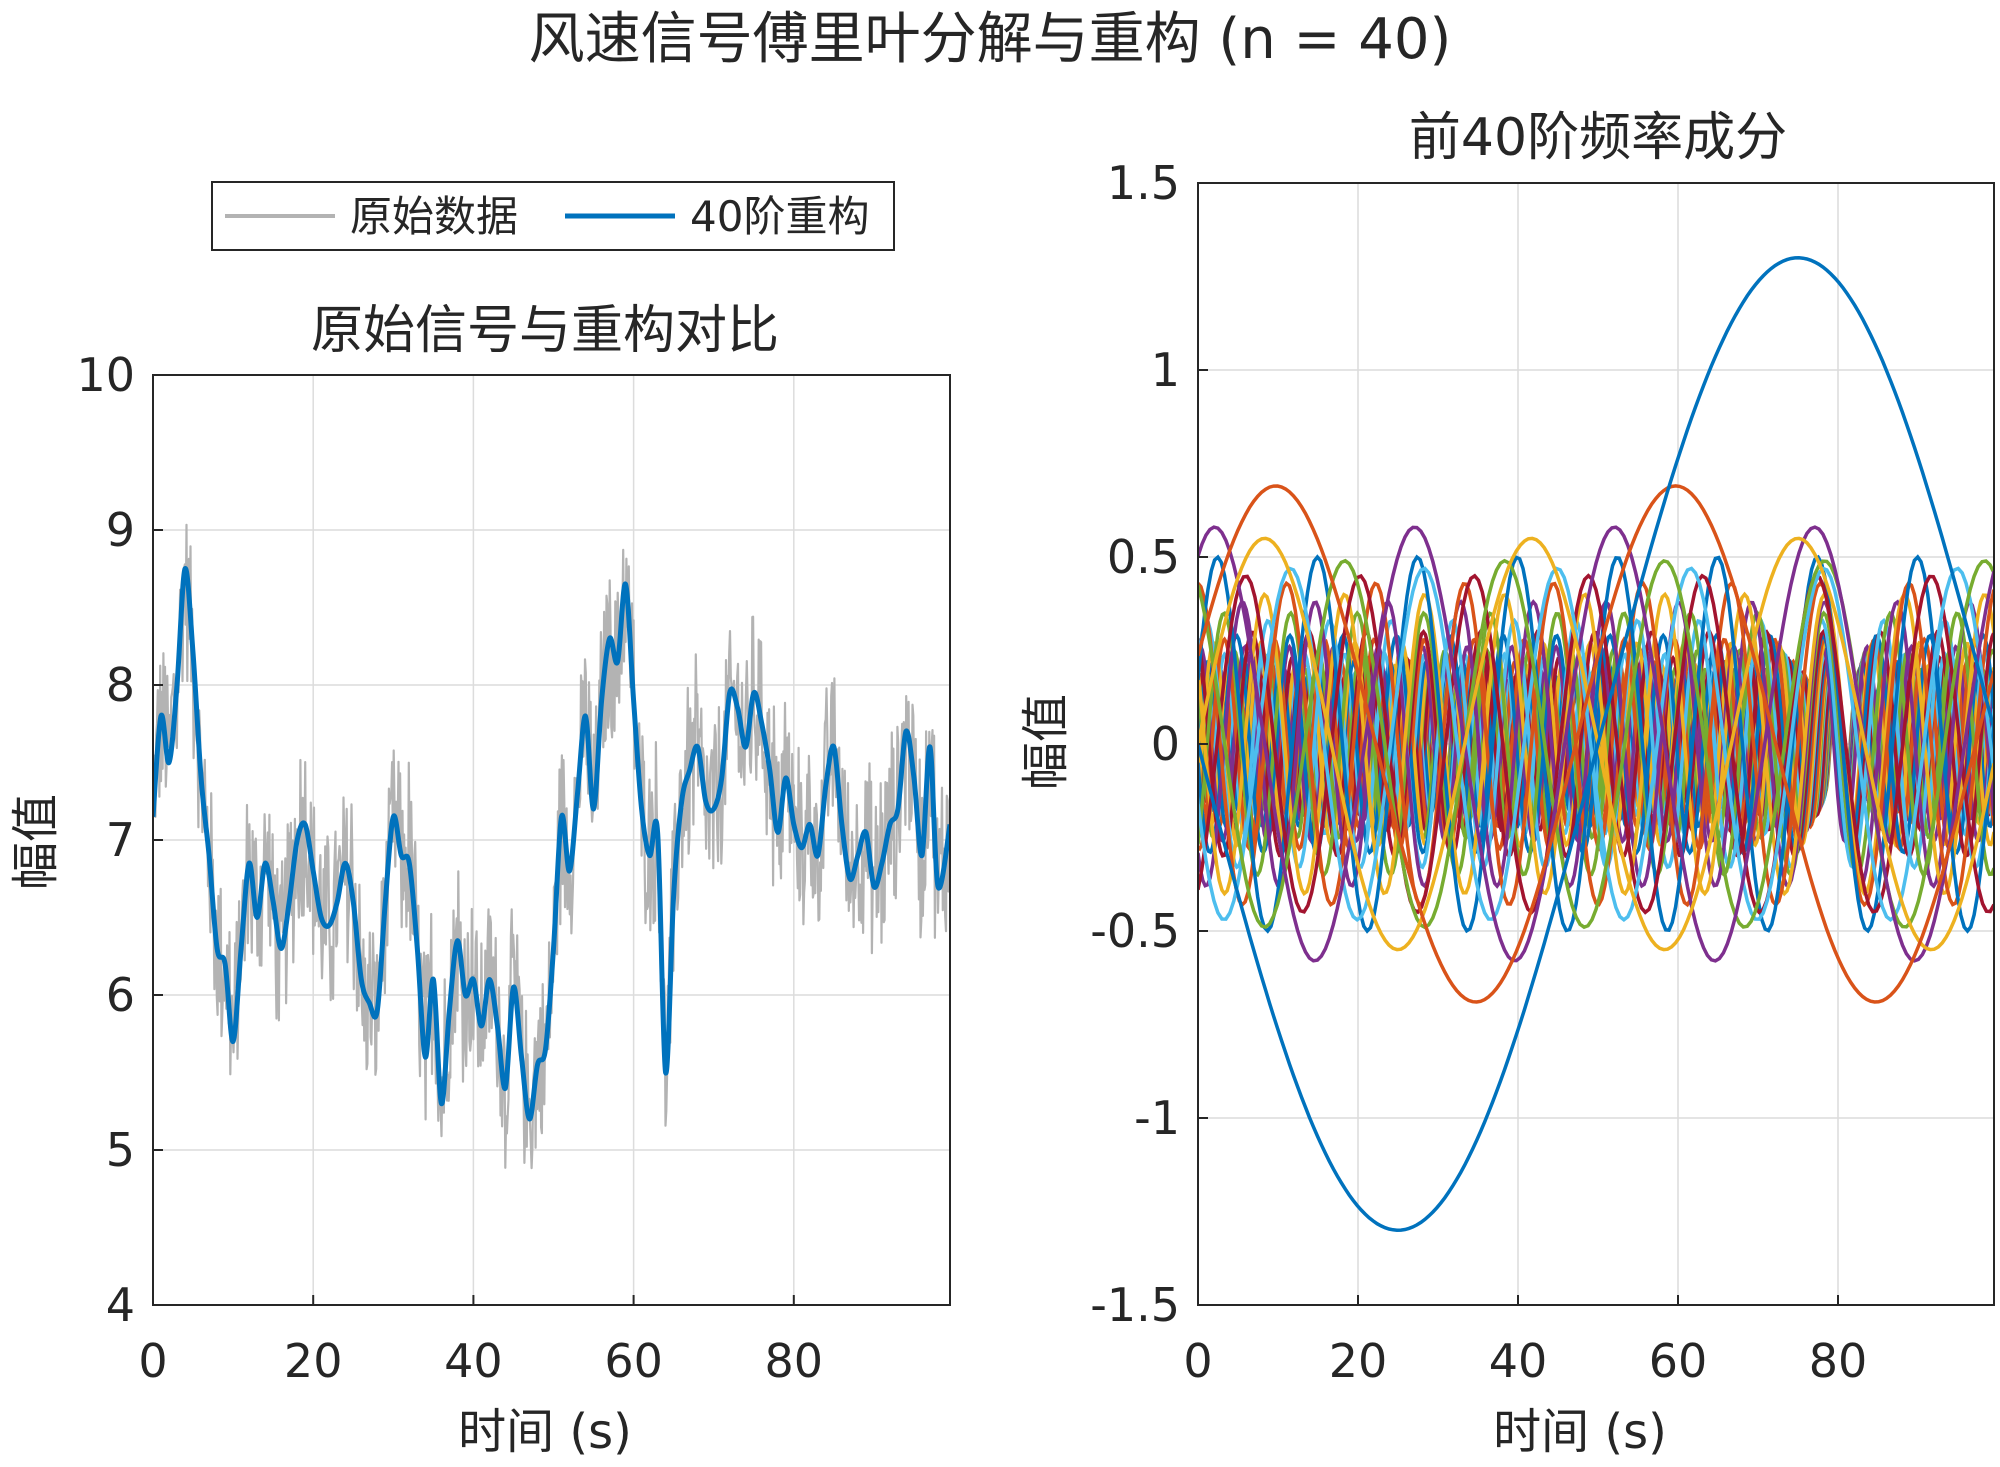  What do you see at coordinates (1135, 1305) in the screenshot?
I see `right-ytick-label: -1.5` at bounding box center [1135, 1305].